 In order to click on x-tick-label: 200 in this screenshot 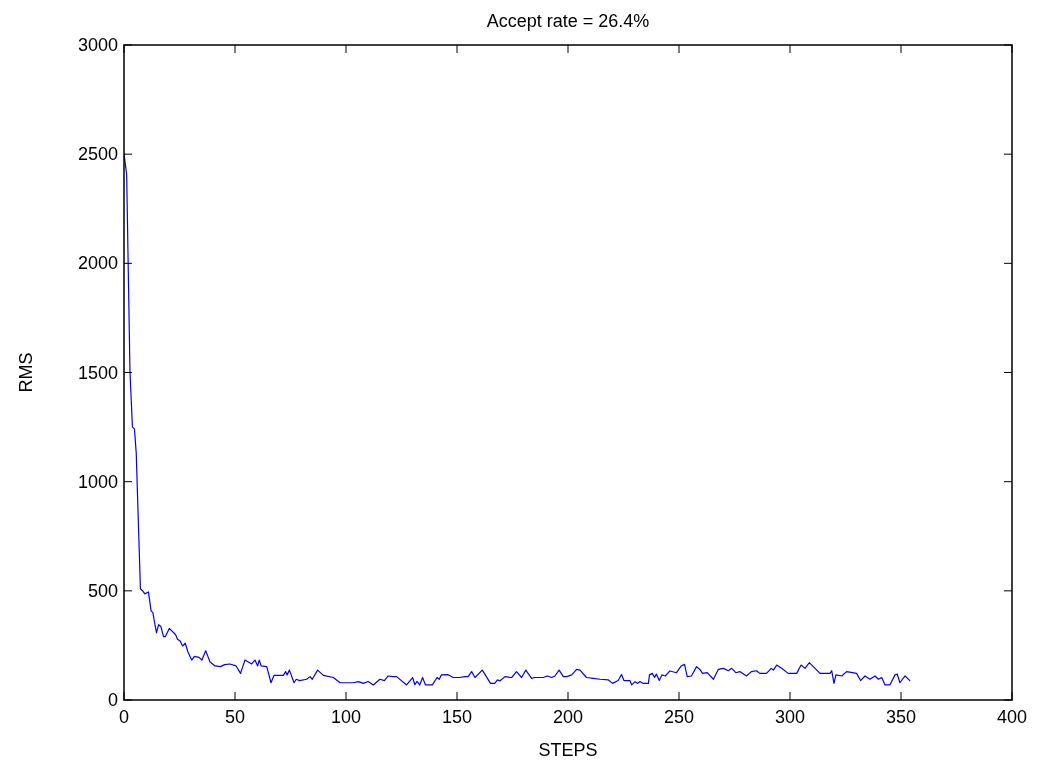, I will do `click(568, 717)`.